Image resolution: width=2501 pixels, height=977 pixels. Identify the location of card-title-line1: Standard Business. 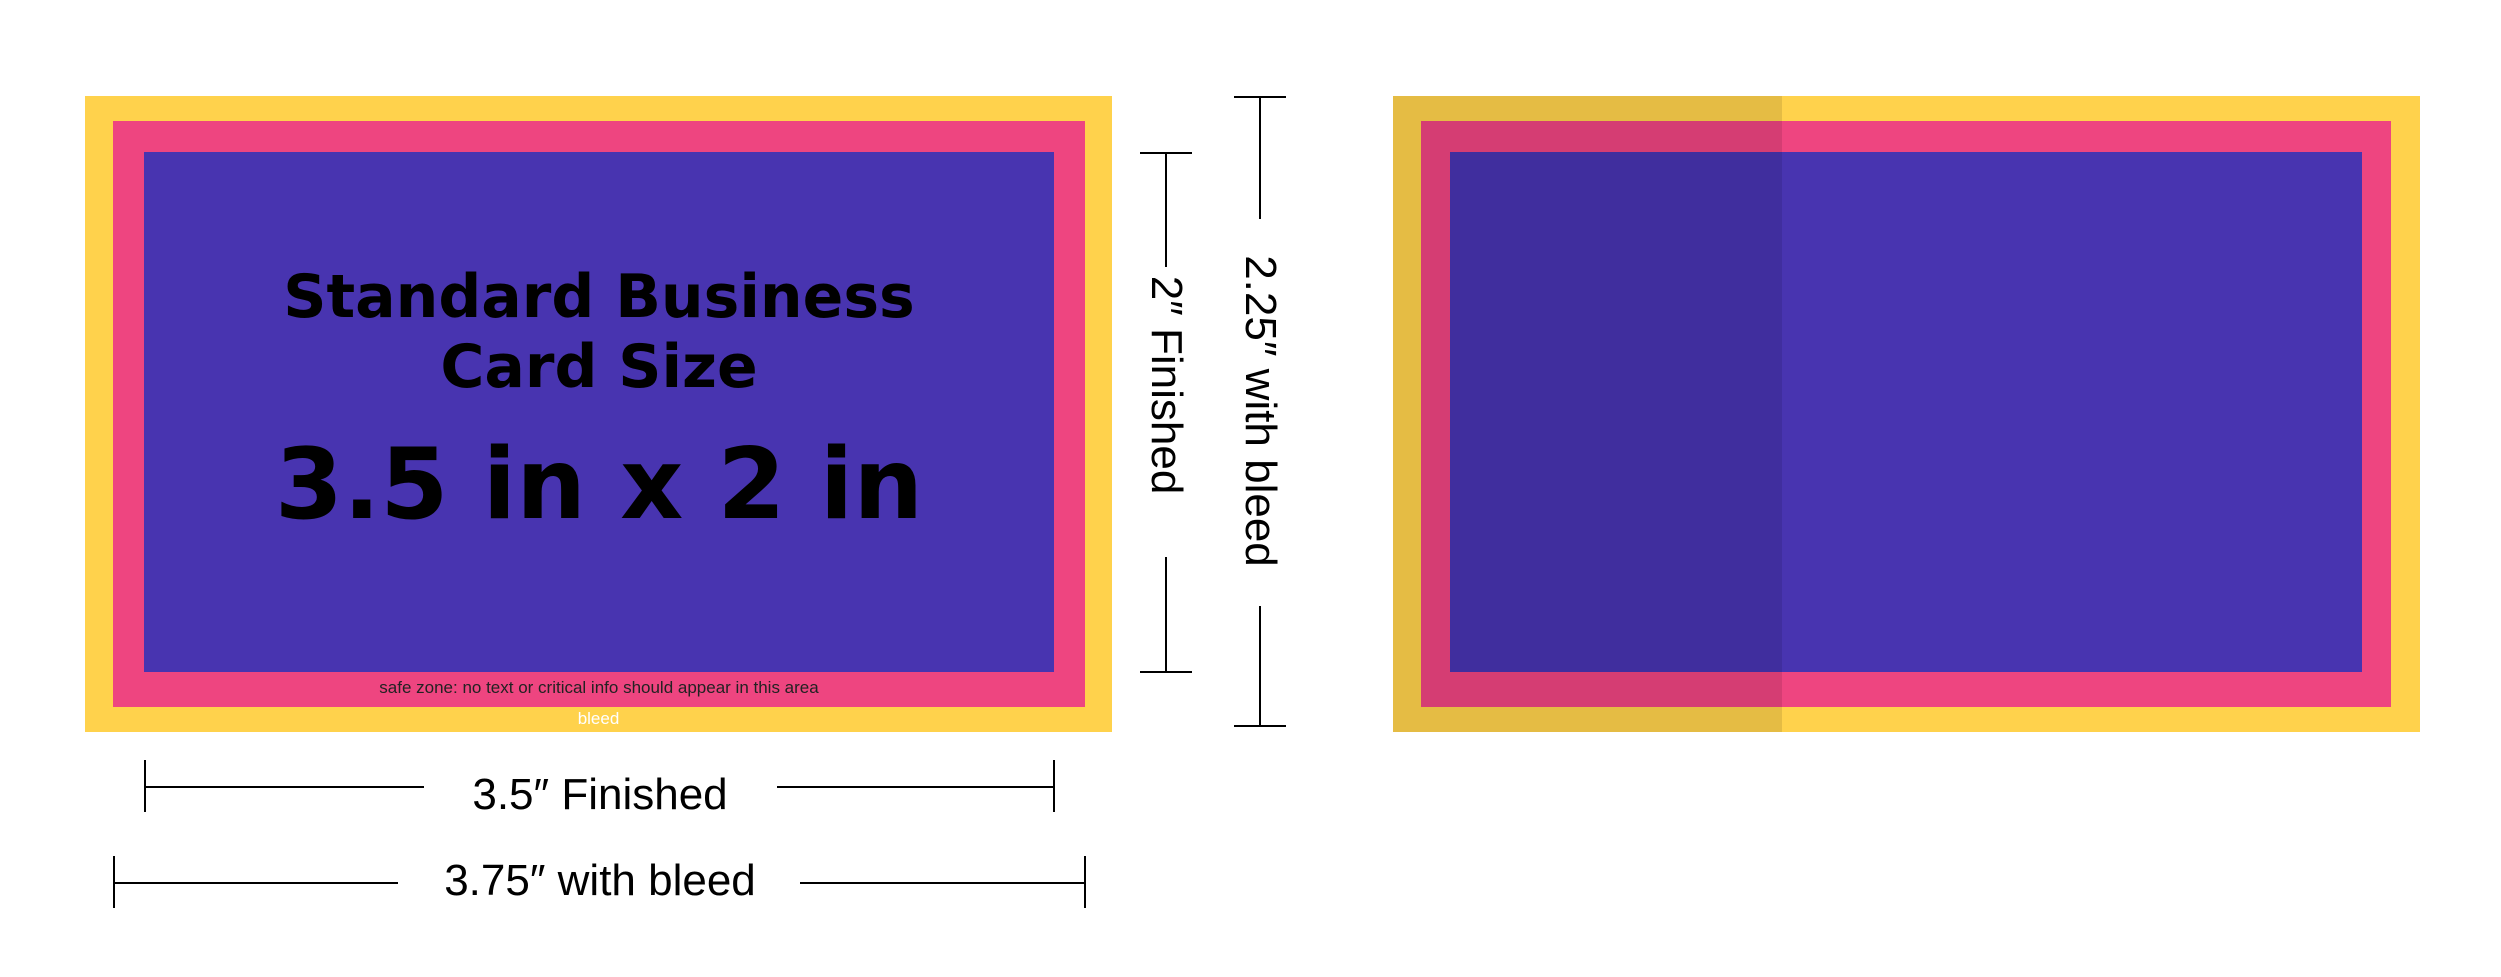
(599, 297).